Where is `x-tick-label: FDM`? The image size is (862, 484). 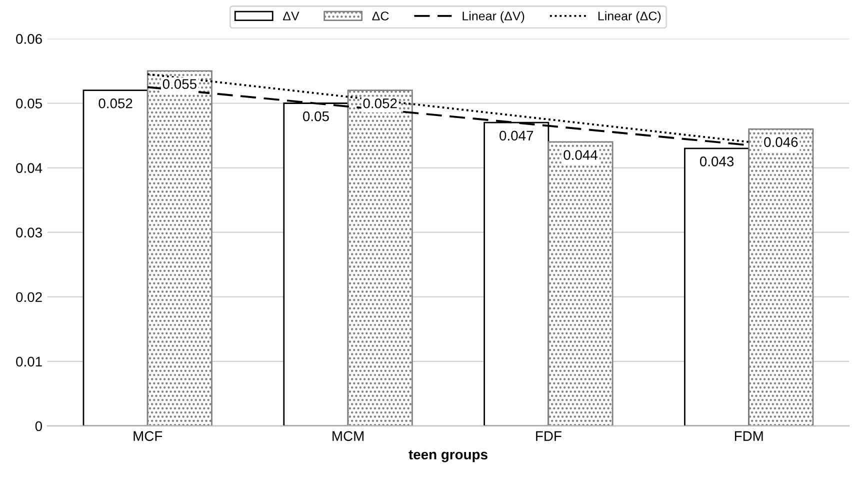 x-tick-label: FDM is located at coordinates (748, 436).